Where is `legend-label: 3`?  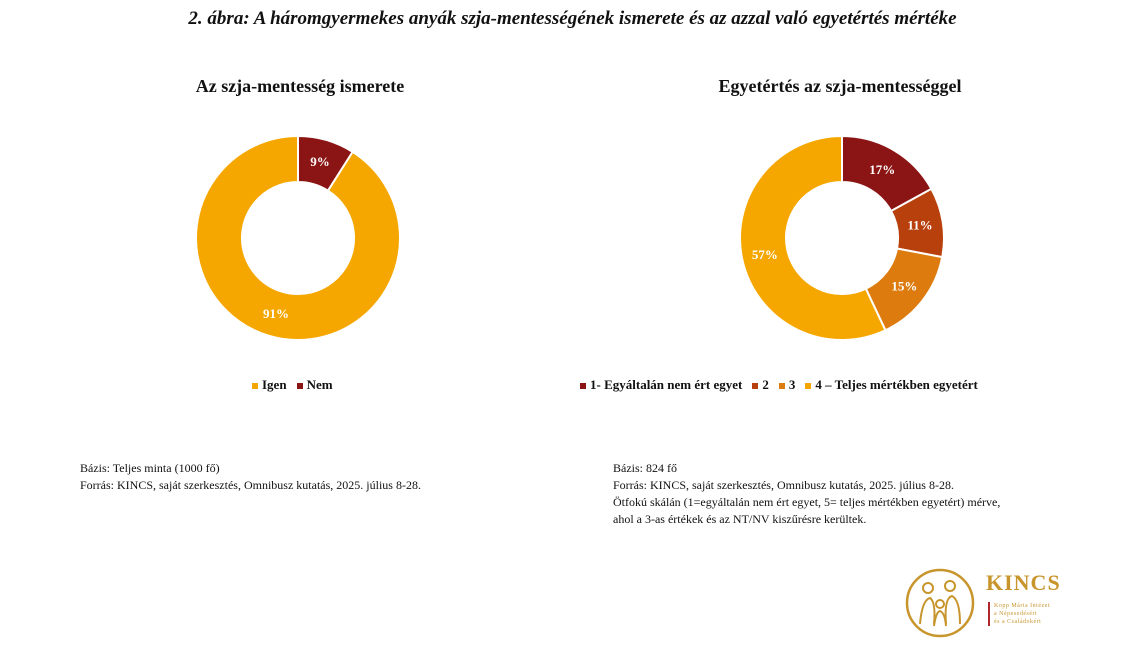 legend-label: 3 is located at coordinates (792, 384).